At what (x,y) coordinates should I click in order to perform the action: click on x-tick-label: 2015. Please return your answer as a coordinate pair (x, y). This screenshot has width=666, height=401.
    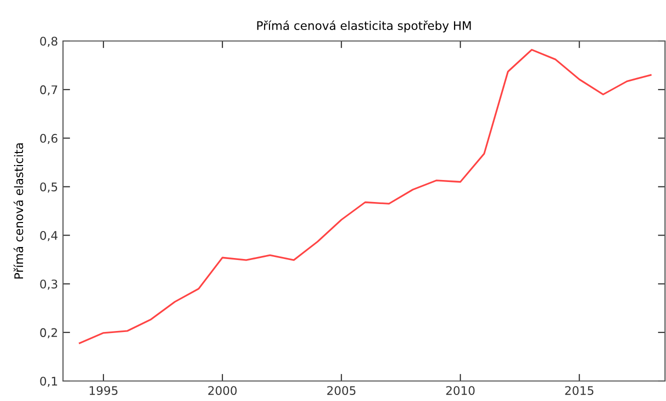
    Looking at the image, I should click on (579, 390).